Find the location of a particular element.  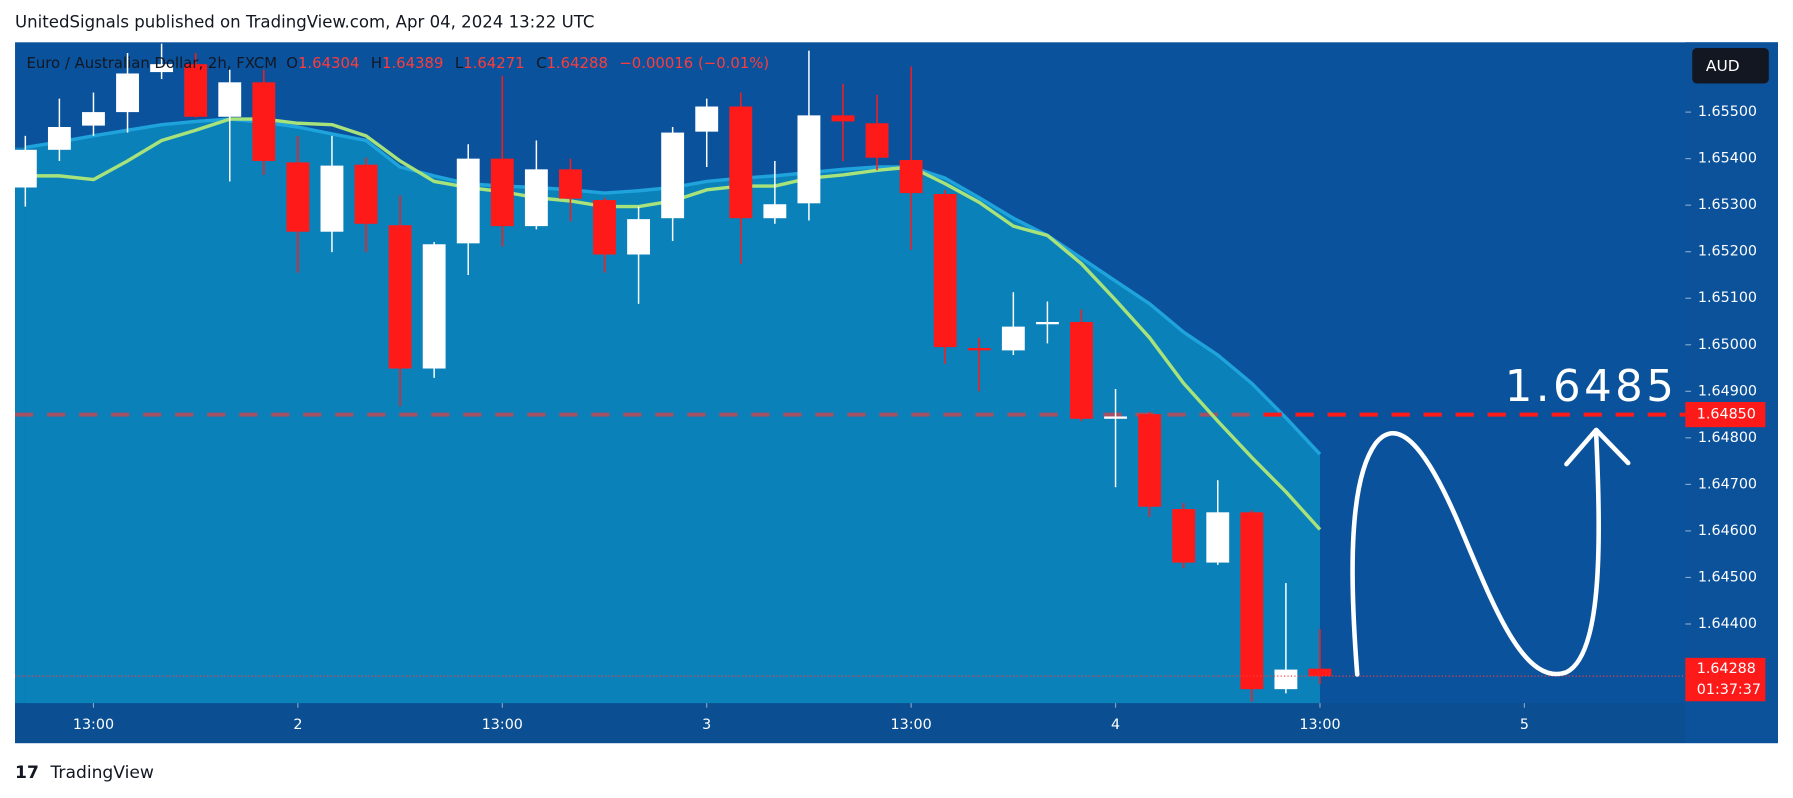

current-price-box is located at coordinates (1725, 679).